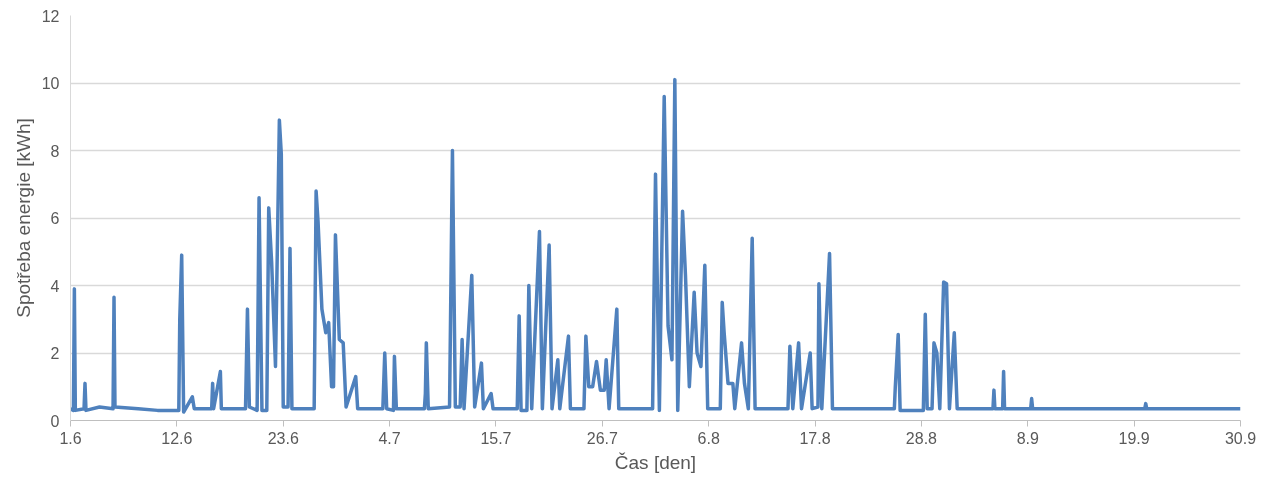 The width and height of the screenshot is (1280, 483). What do you see at coordinates (70, 438) in the screenshot?
I see `x-tick-label: 1.6` at bounding box center [70, 438].